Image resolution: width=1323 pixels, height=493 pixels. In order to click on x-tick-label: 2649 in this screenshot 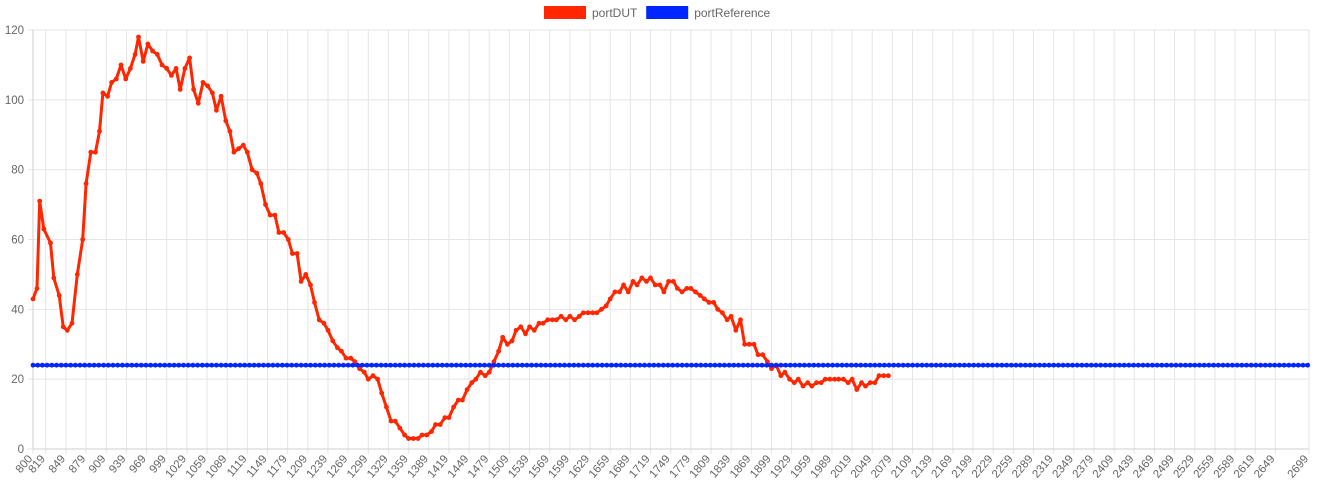, I will do `click(1265, 466)`.